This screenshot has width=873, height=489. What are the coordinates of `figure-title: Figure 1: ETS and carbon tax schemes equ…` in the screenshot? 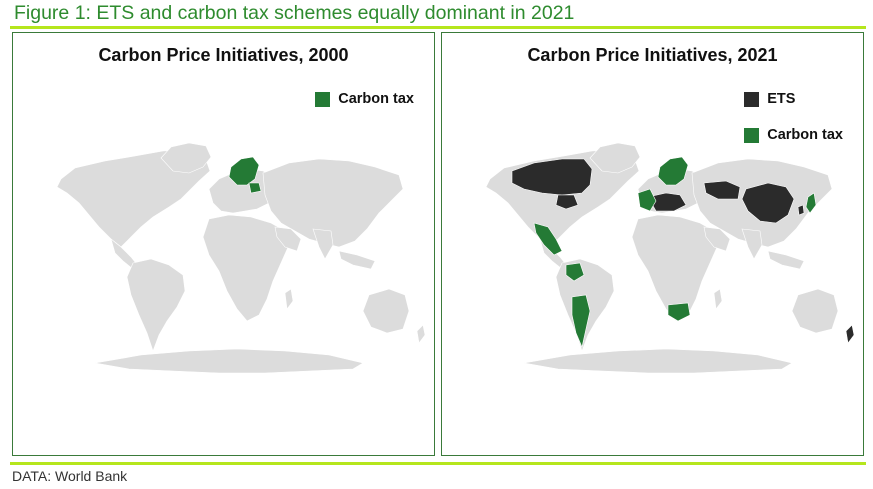 It's located at (294, 13).